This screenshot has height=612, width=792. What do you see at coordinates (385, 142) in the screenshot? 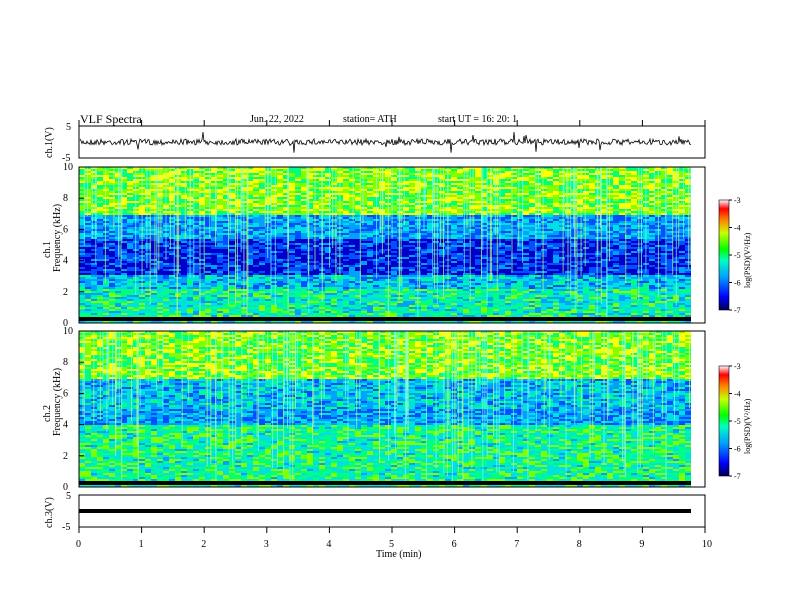
I see `ch1-waveform-line` at bounding box center [385, 142].